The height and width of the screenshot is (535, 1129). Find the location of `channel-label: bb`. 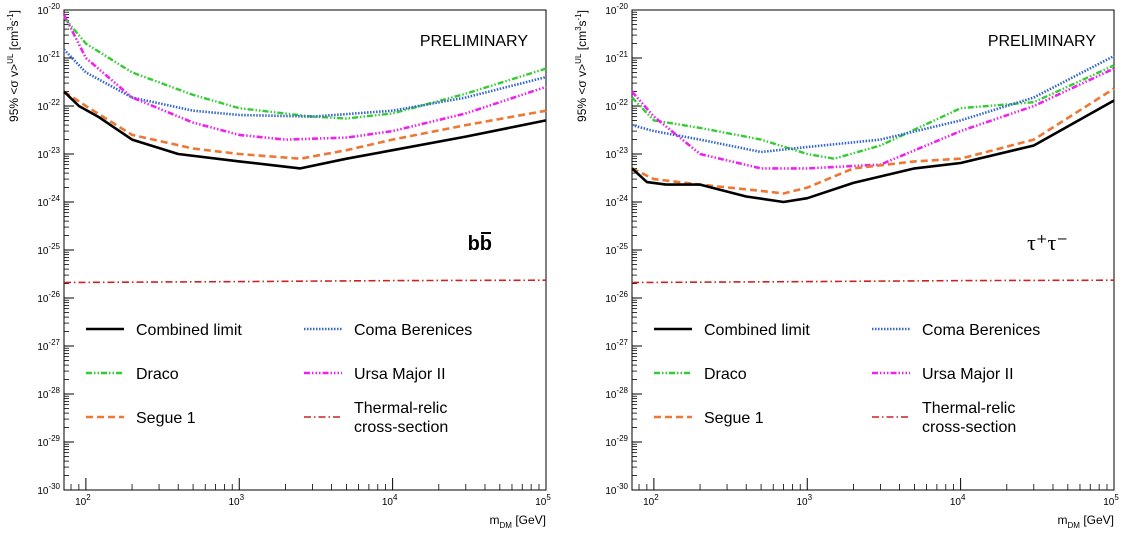

channel-label: bb is located at coordinates (480, 244).